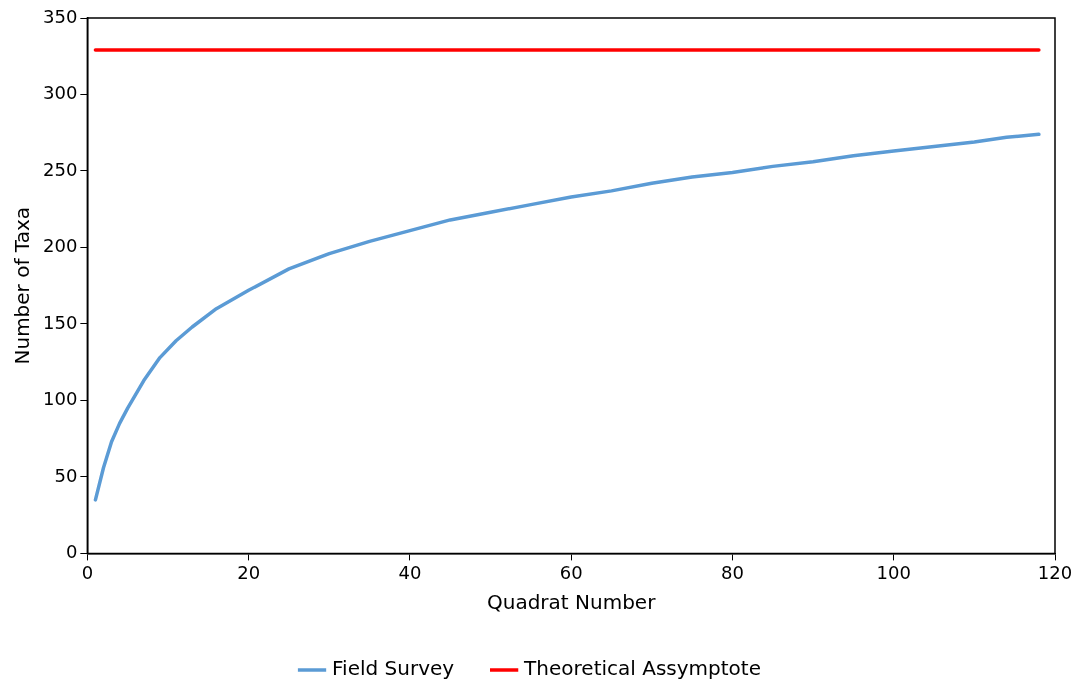 This screenshot has height=690, width=1077. What do you see at coordinates (66, 475) in the screenshot?
I see `y-tick-label: 50` at bounding box center [66, 475].